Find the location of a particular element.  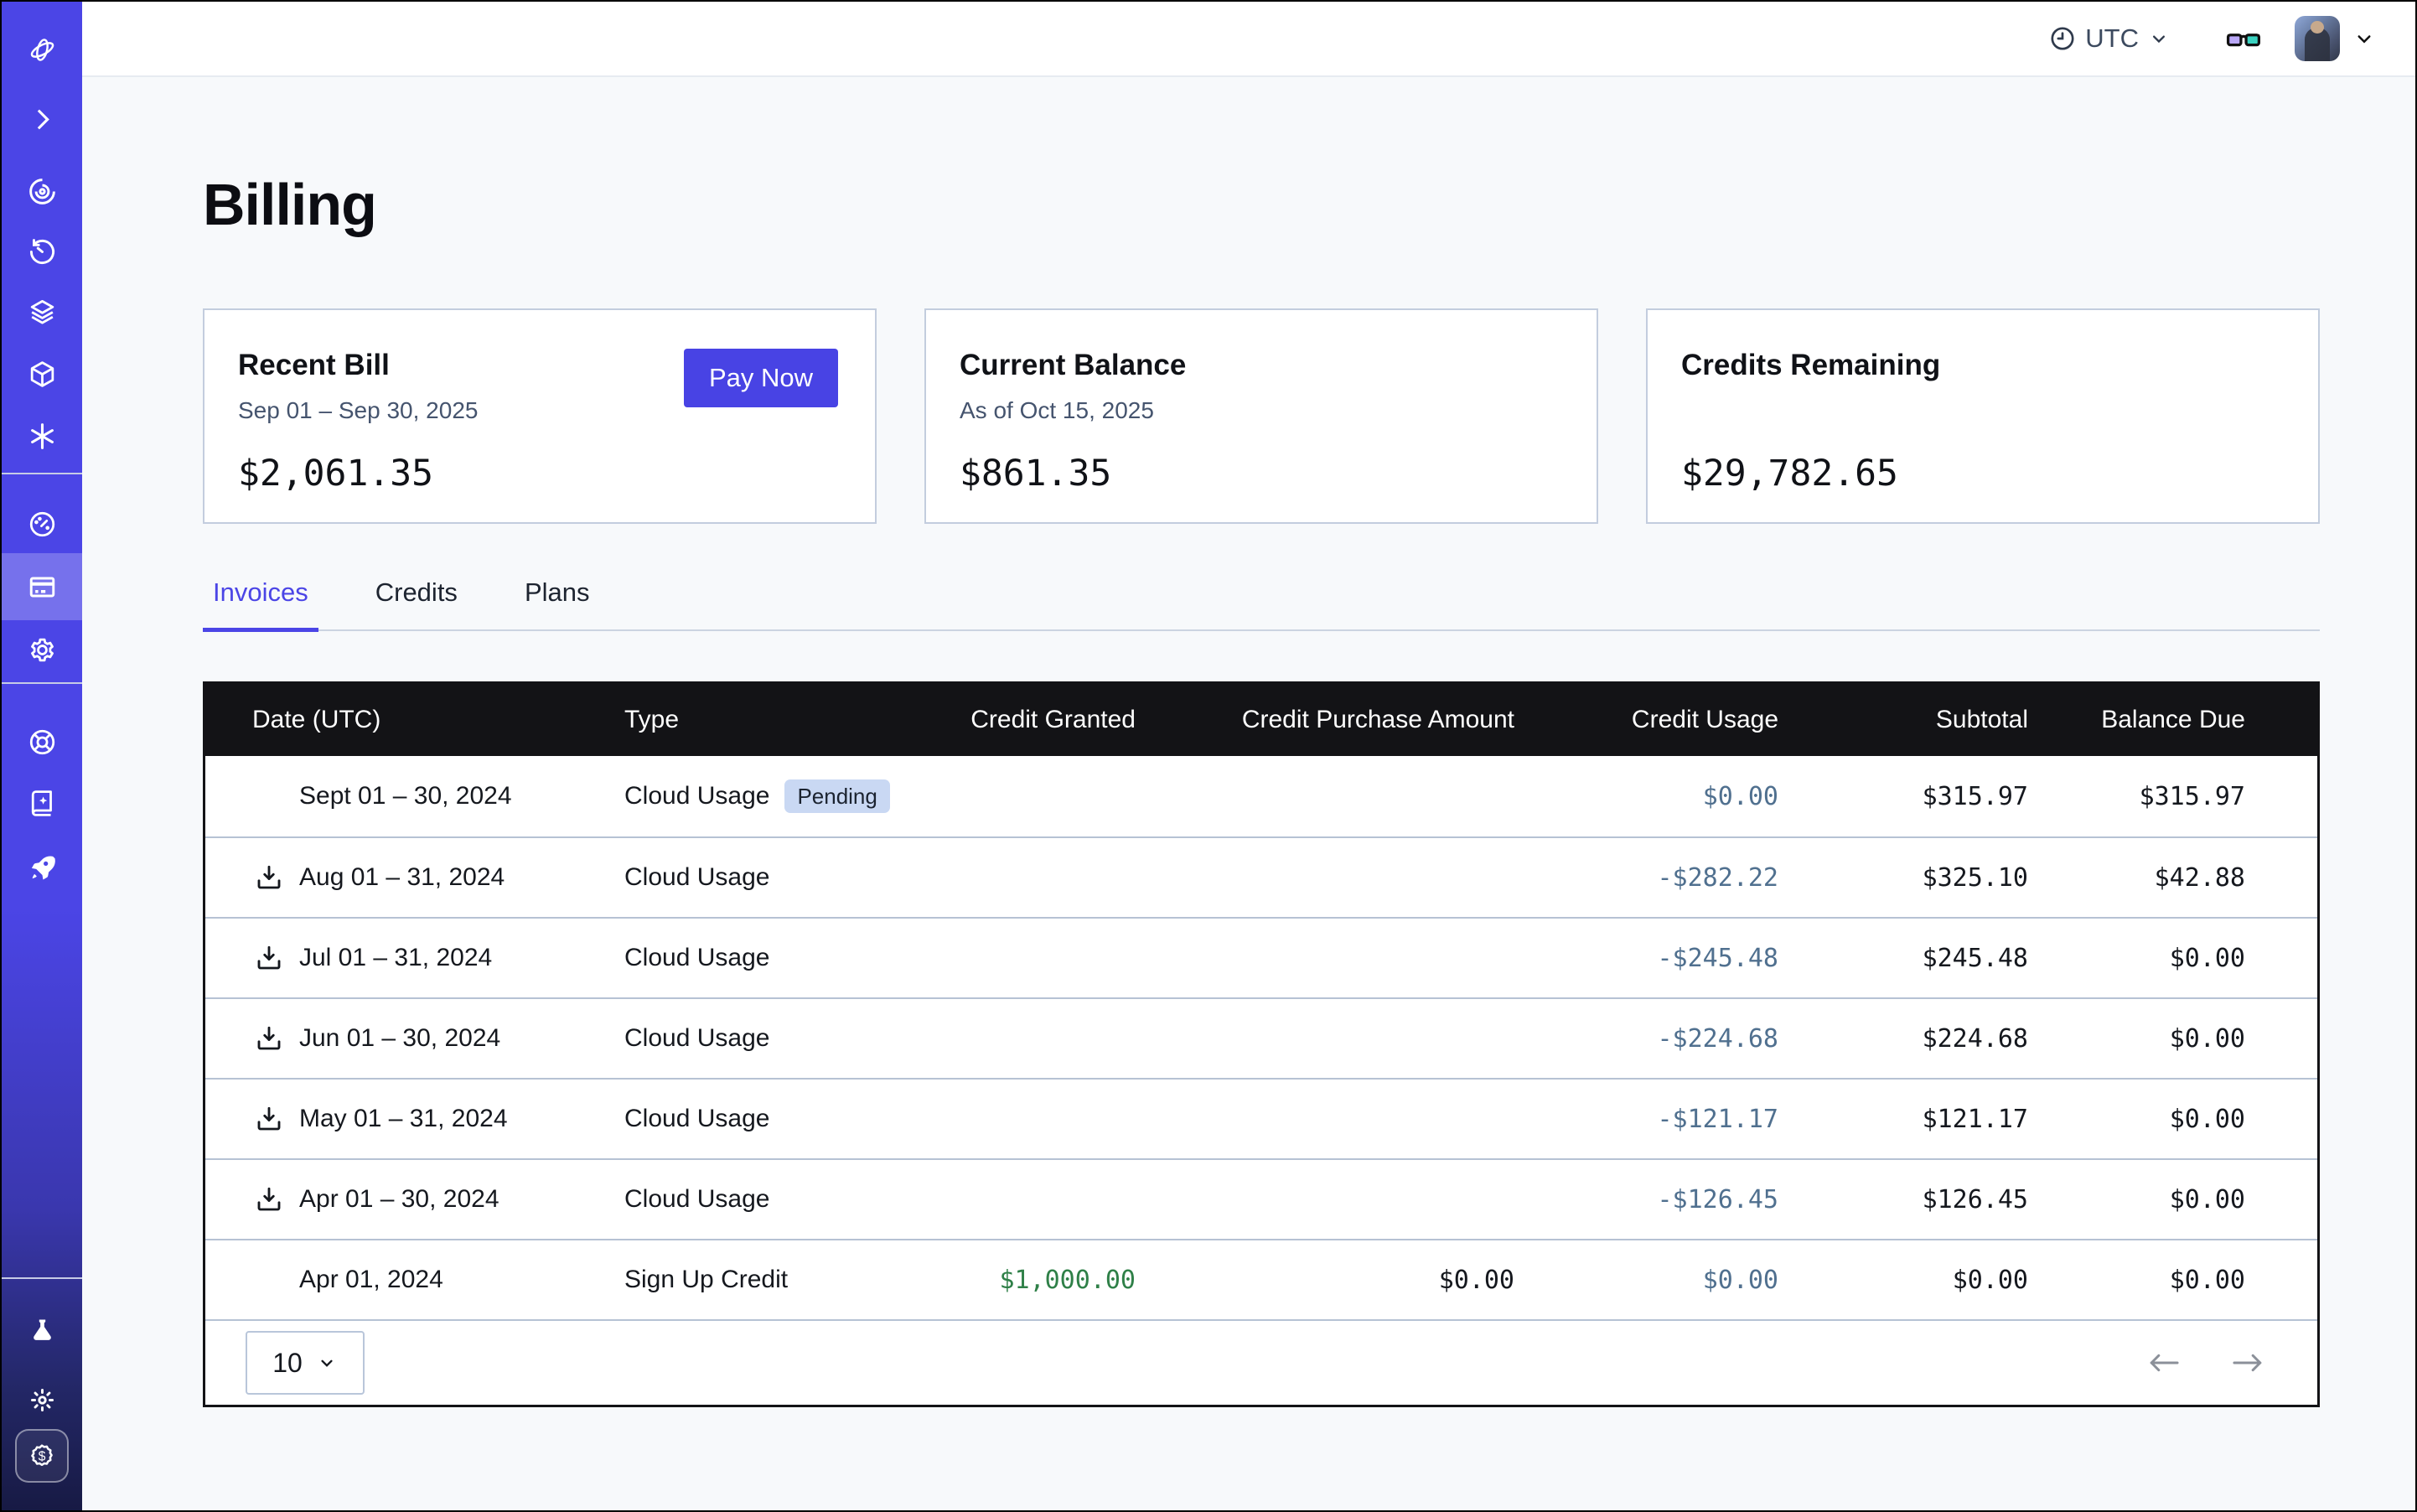

cell-date: Aug 01 – 31, 2024 is located at coordinates (414, 877).